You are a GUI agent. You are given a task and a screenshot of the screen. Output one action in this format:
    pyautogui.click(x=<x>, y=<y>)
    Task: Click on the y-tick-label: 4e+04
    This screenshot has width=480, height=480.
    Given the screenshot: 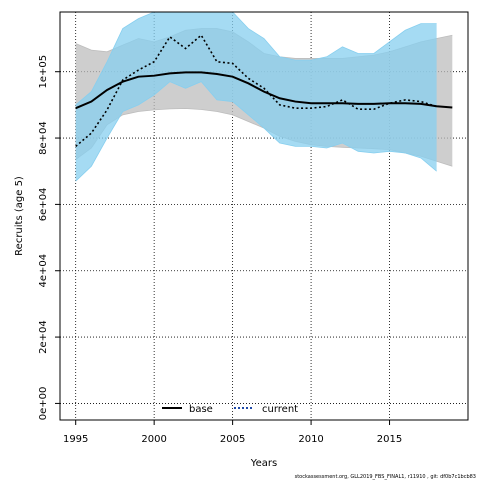 What is the action you would take?
    pyautogui.click(x=43, y=271)
    